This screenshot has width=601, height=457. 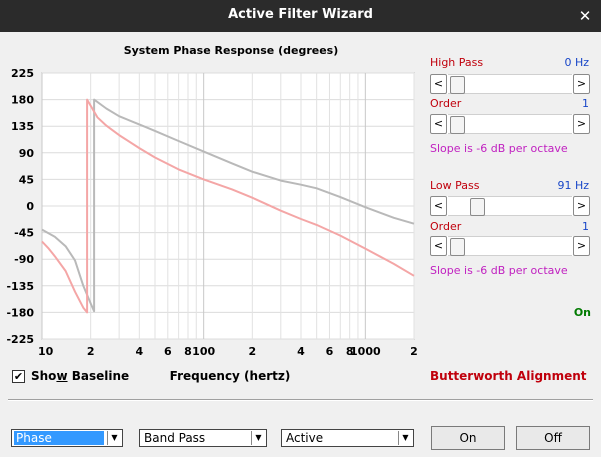 I want to click on y-tick-label: 180, so click(x=22, y=100).